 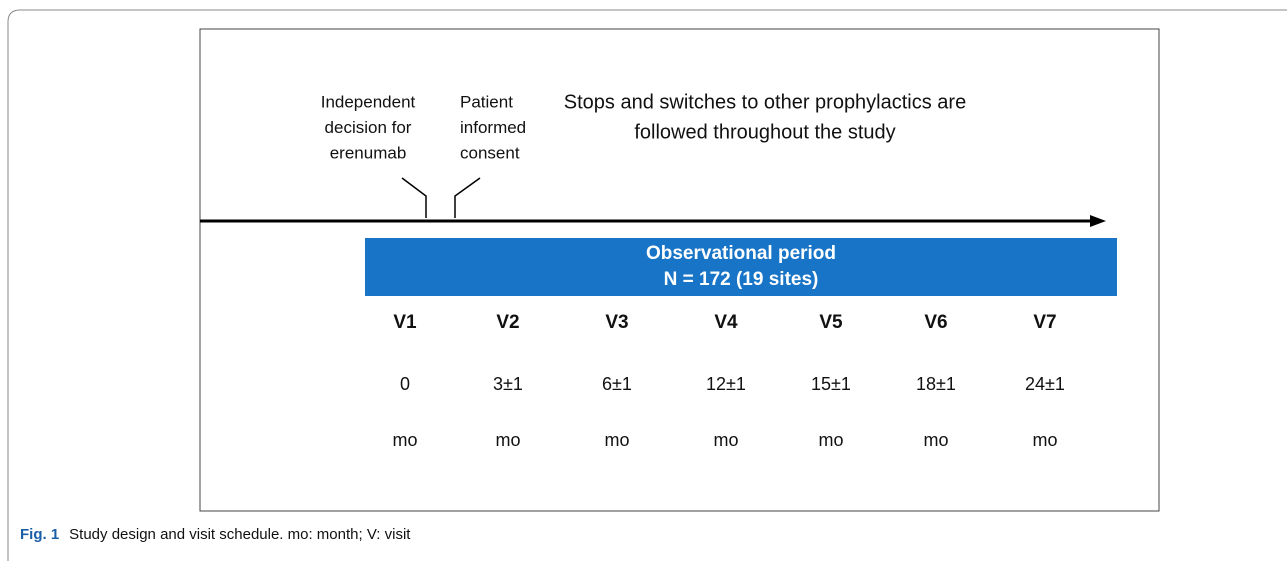 I want to click on visit-time: 18±1, so click(x=936, y=384).